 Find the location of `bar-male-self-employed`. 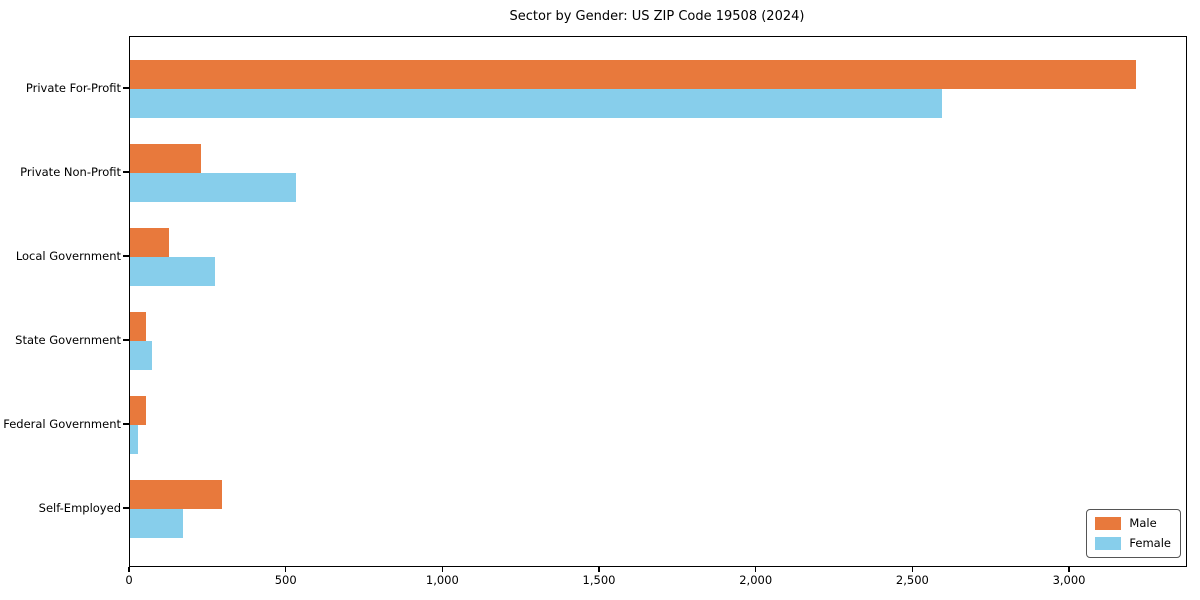

bar-male-self-employed is located at coordinates (176, 494).